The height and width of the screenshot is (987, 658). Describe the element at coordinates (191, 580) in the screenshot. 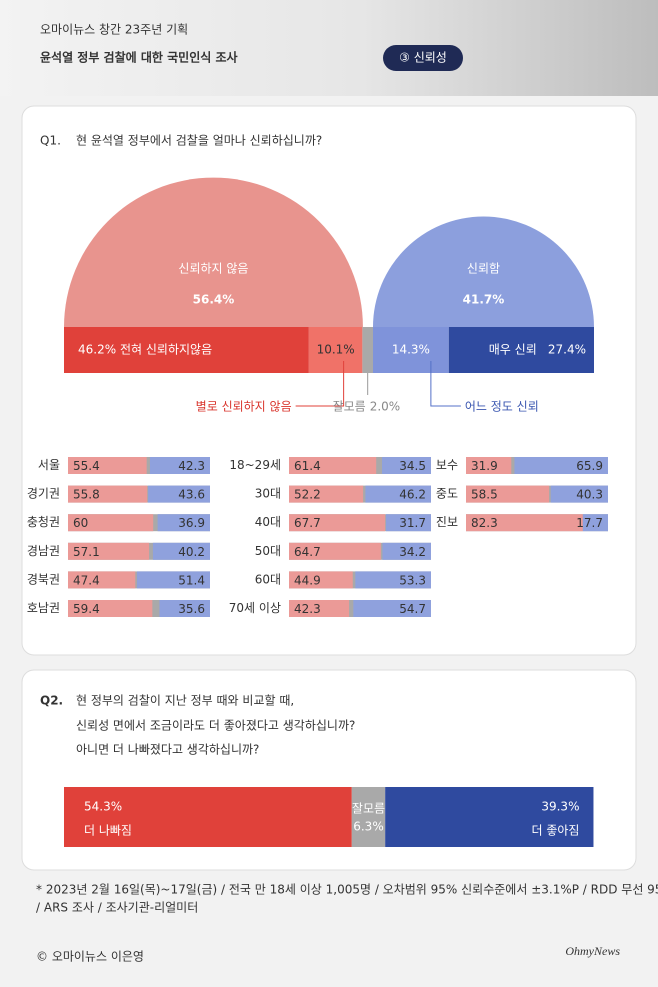

I see `value-label: 51.4` at that location.